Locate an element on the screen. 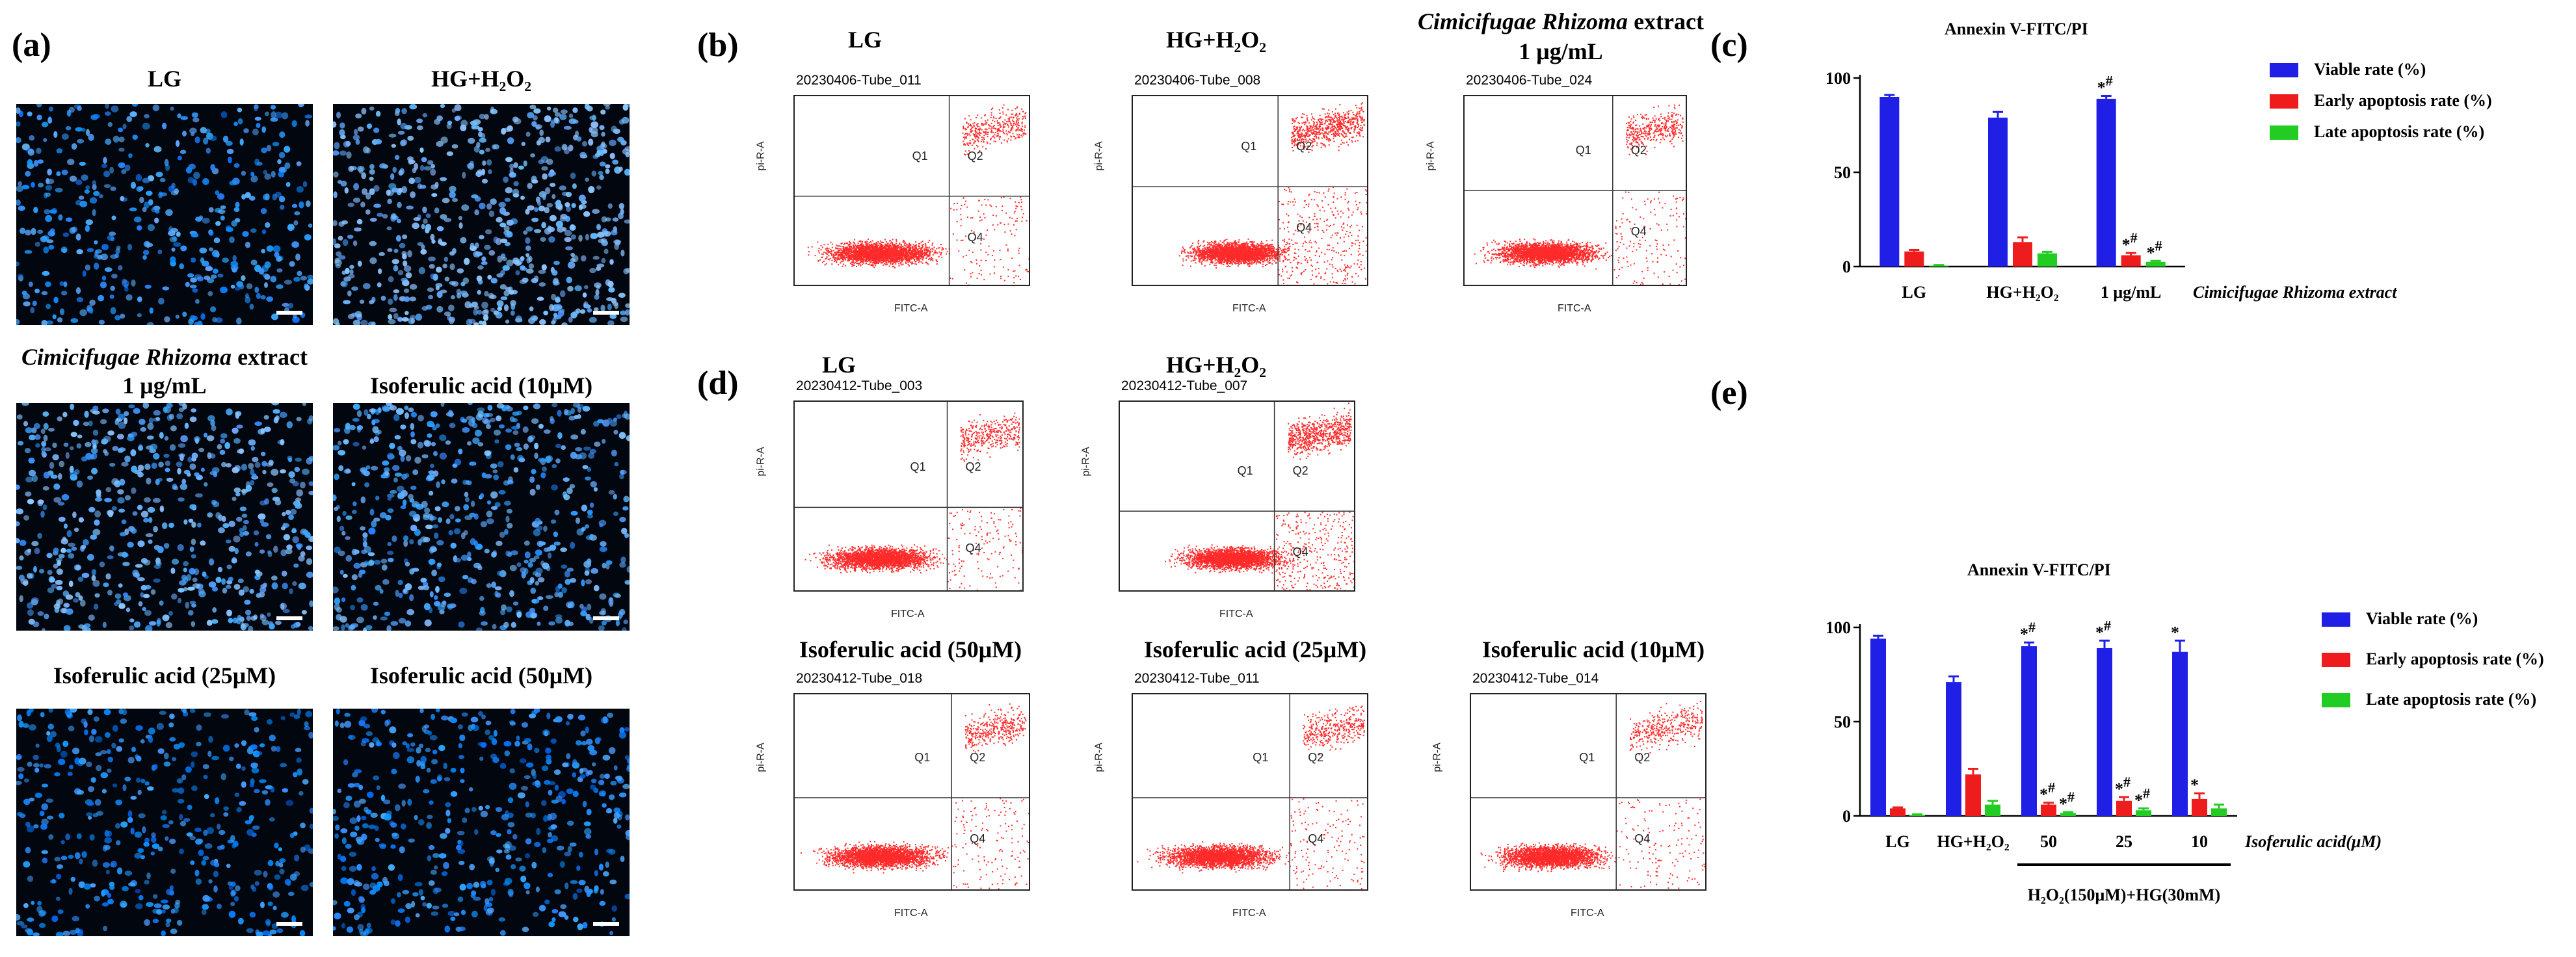  y-tick-label: 50 is located at coordinates (1842, 172).